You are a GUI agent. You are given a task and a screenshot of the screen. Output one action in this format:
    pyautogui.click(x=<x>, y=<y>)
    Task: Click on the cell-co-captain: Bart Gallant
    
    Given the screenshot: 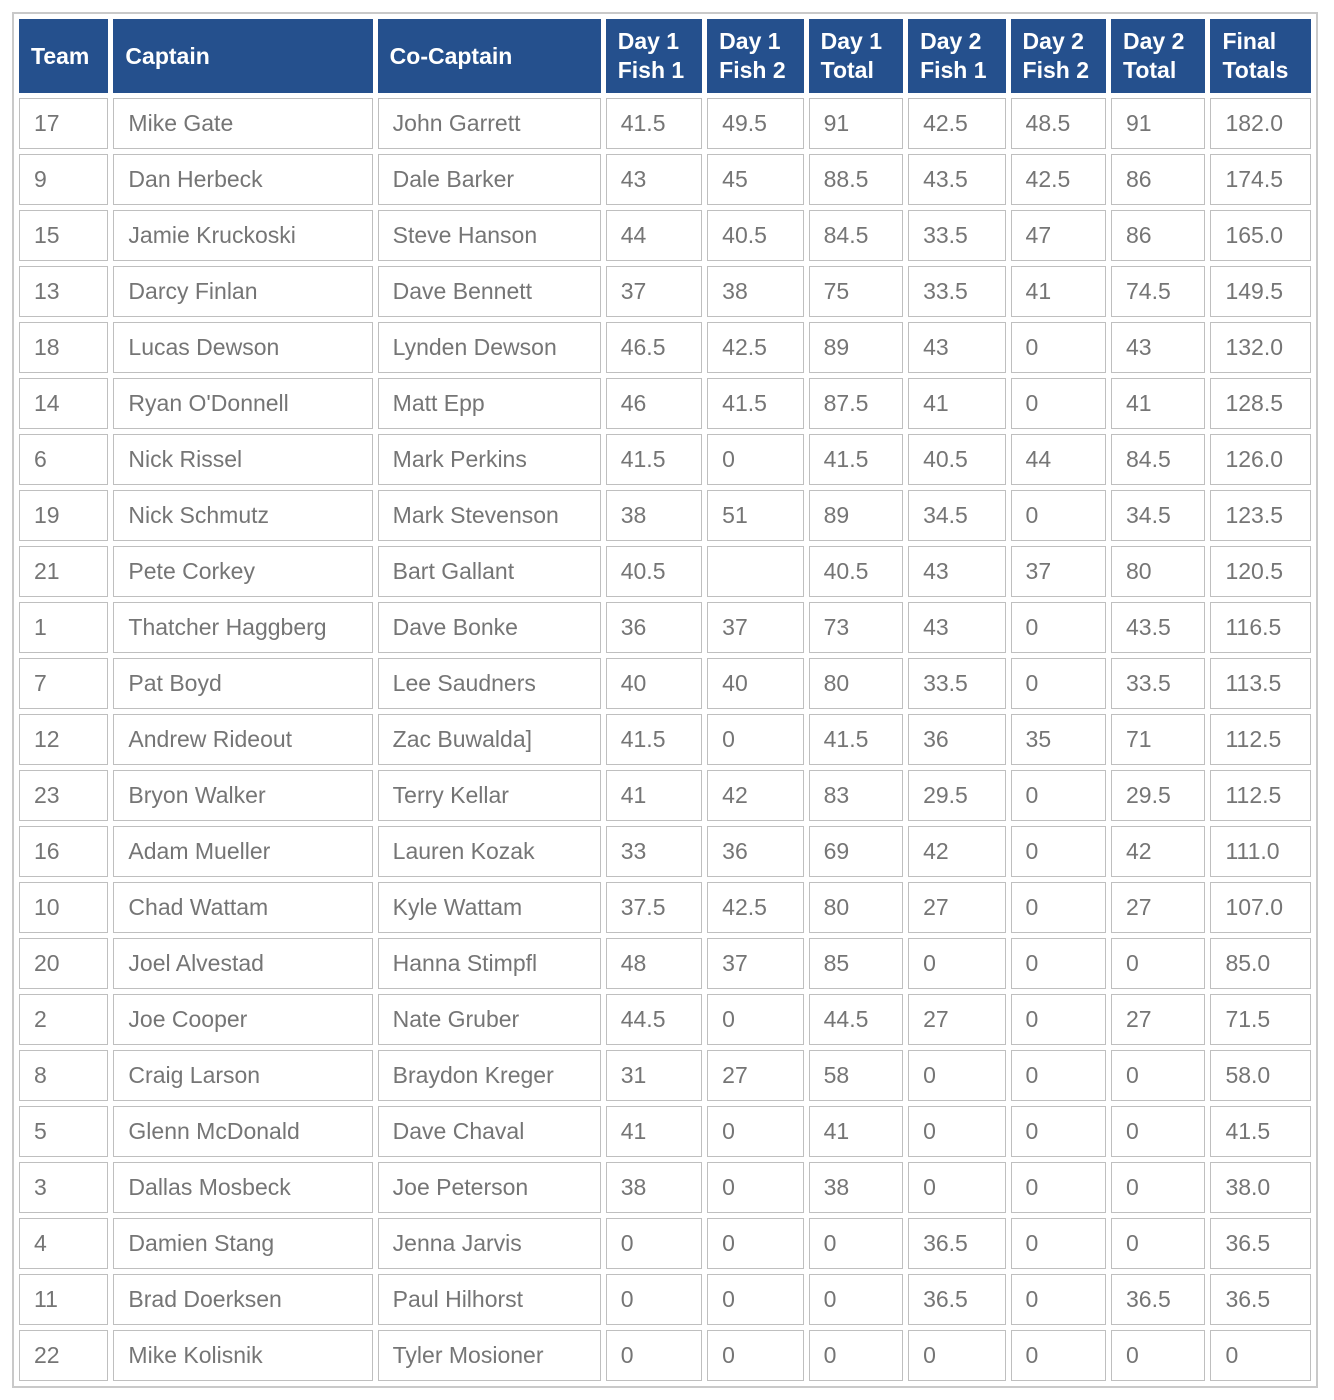 What is the action you would take?
    pyautogui.click(x=489, y=571)
    